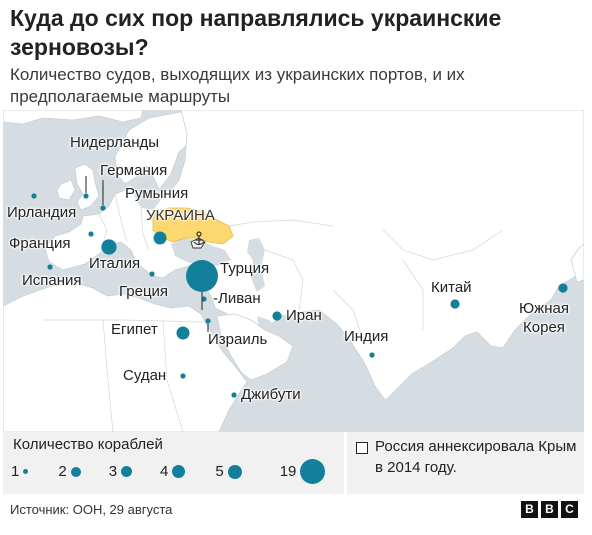 The width and height of the screenshot is (592, 535). What do you see at coordinates (15, 471) in the screenshot?
I see `legend-item-label: 1` at bounding box center [15, 471].